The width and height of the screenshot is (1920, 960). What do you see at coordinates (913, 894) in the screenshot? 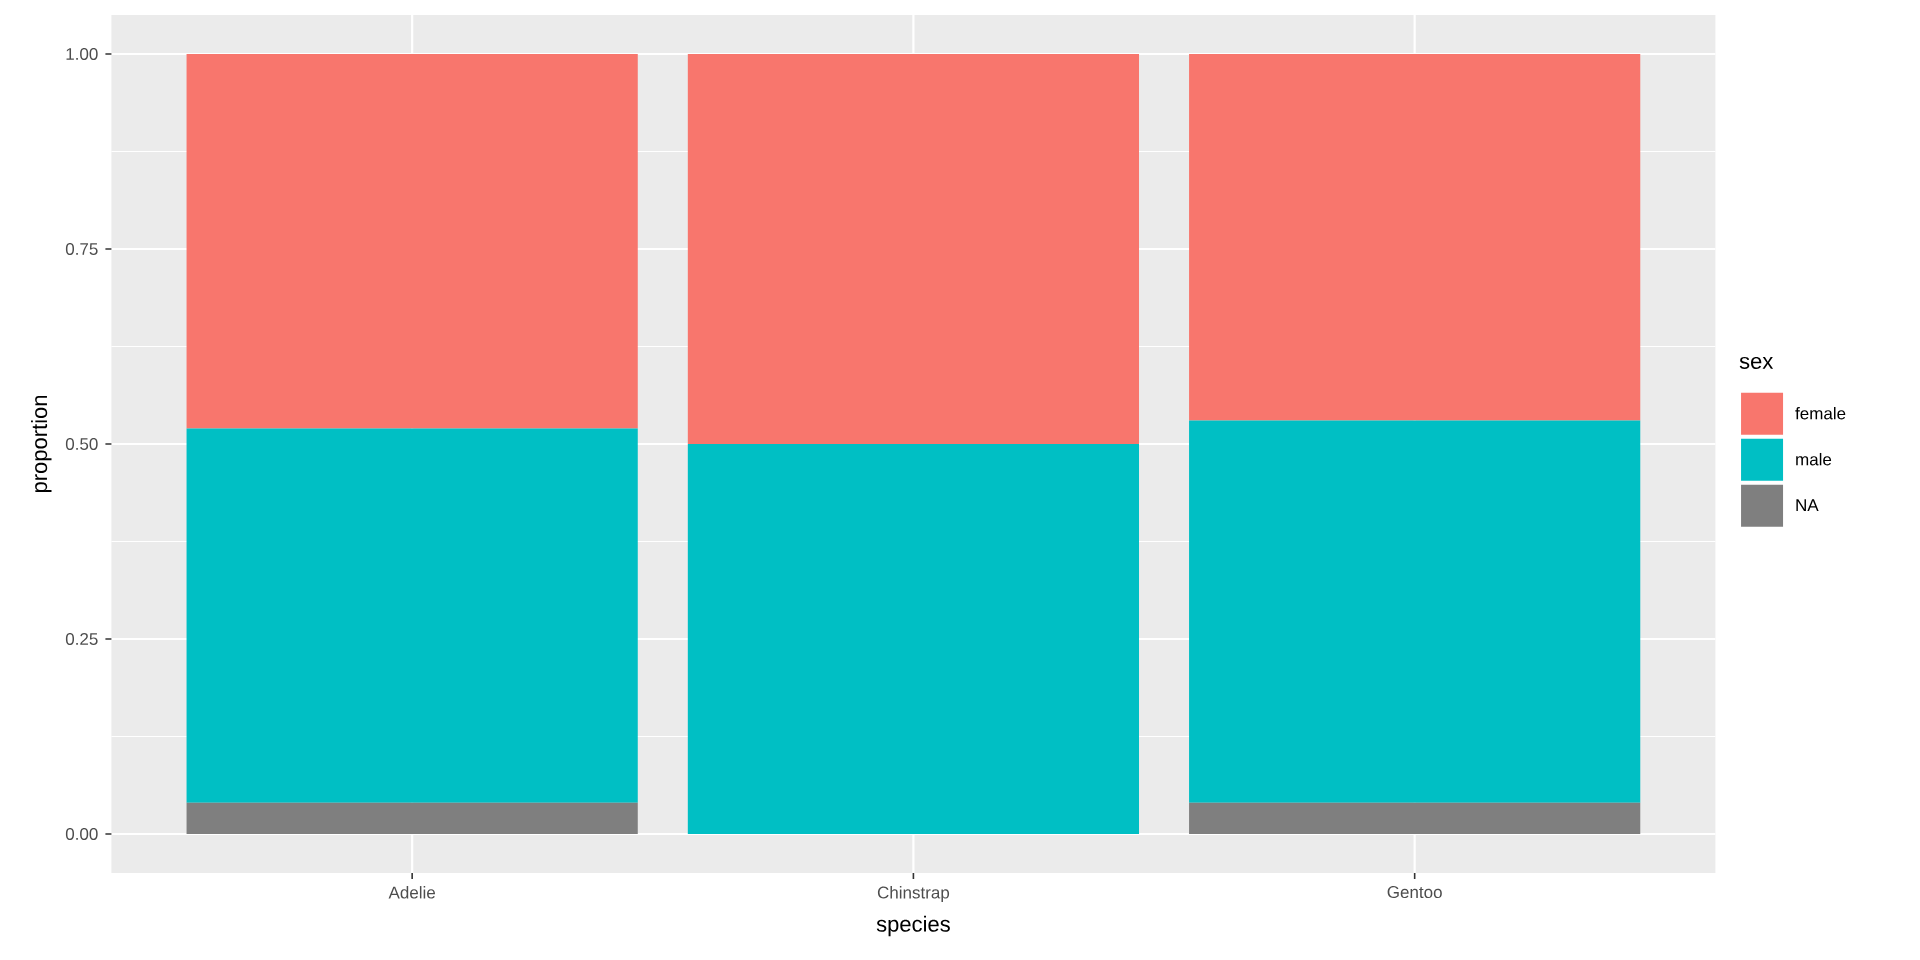
I see `x-tick-label: Chinstrap` at bounding box center [913, 894].